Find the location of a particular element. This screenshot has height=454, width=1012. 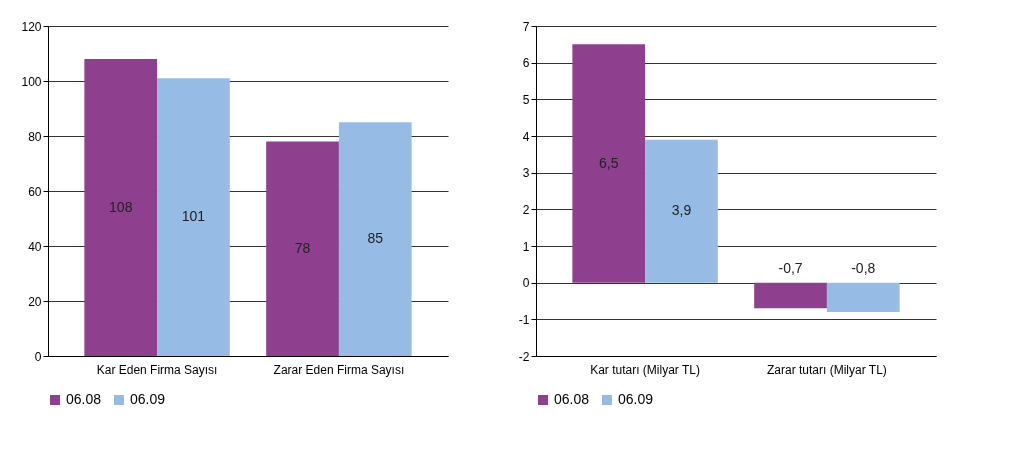

x-tick-label: Zarar Eden Firma Sayısı is located at coordinates (339, 369).